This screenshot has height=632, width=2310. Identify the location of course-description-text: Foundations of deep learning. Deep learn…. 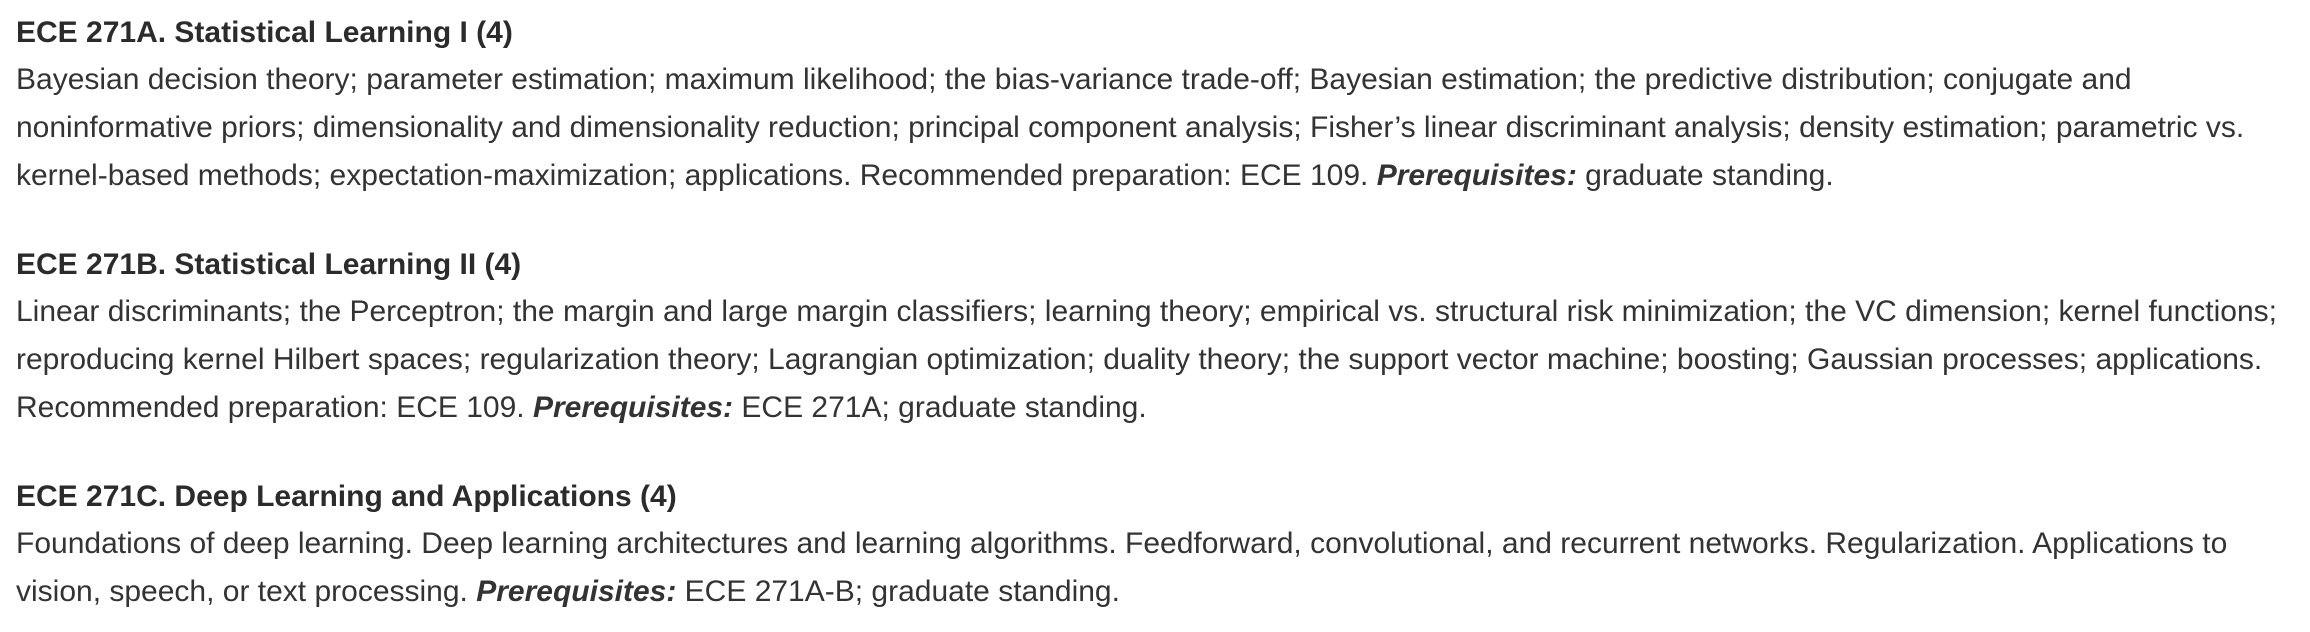
(1122, 567).